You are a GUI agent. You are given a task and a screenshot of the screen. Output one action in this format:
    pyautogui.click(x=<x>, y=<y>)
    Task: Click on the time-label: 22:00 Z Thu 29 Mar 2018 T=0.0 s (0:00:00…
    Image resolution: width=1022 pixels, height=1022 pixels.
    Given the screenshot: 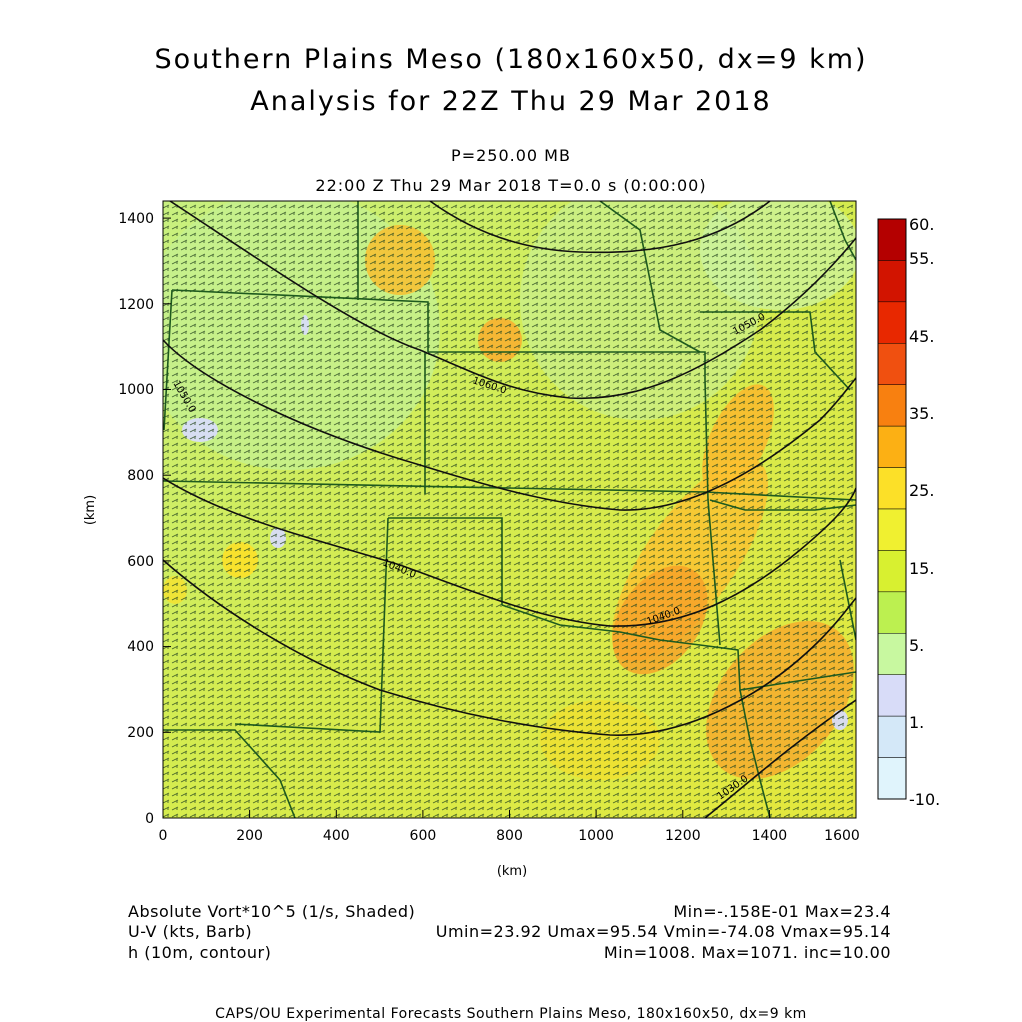 What is the action you would take?
    pyautogui.click(x=511, y=185)
    